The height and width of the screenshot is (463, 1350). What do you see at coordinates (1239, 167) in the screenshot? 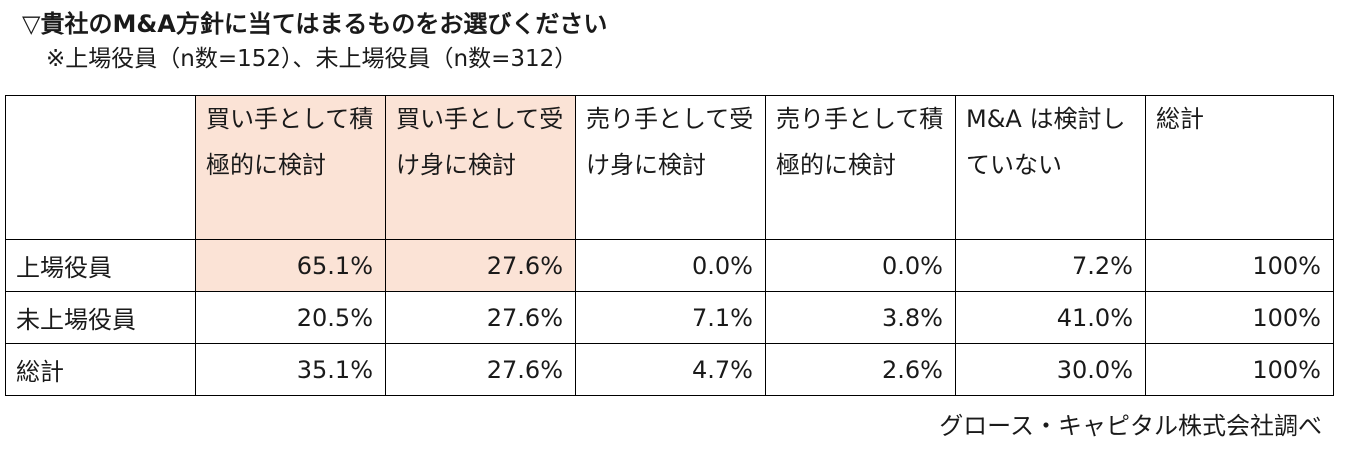
I see `column-header-total: 総計` at bounding box center [1239, 167].